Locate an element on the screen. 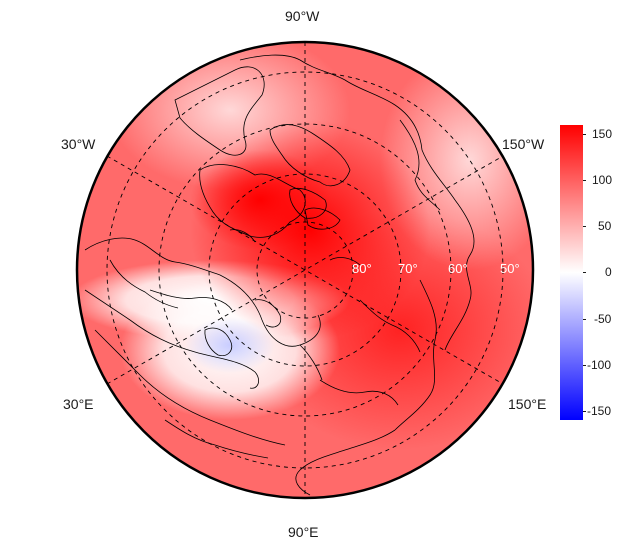 The image size is (625, 552). lon-label-upper-right: 150°W is located at coordinates (523, 144).